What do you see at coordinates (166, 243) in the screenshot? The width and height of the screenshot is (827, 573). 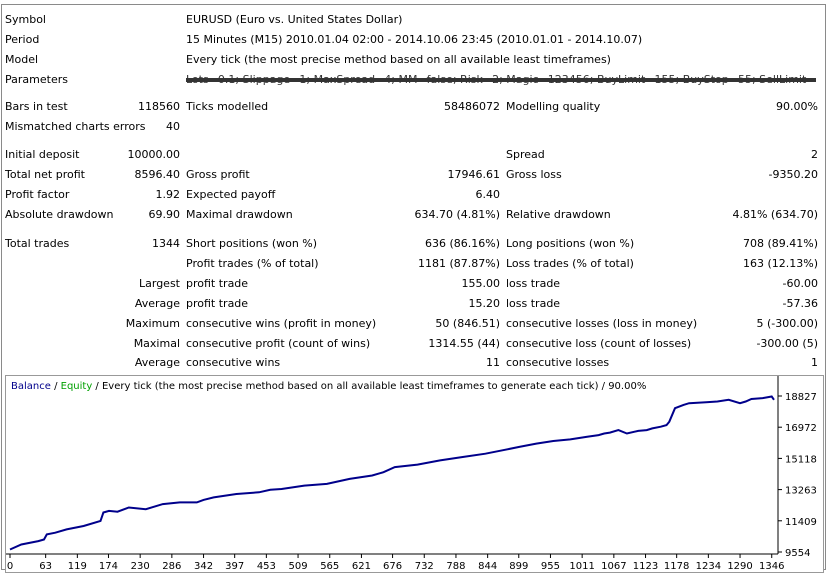 I see `total-trades-value: 1344` at bounding box center [166, 243].